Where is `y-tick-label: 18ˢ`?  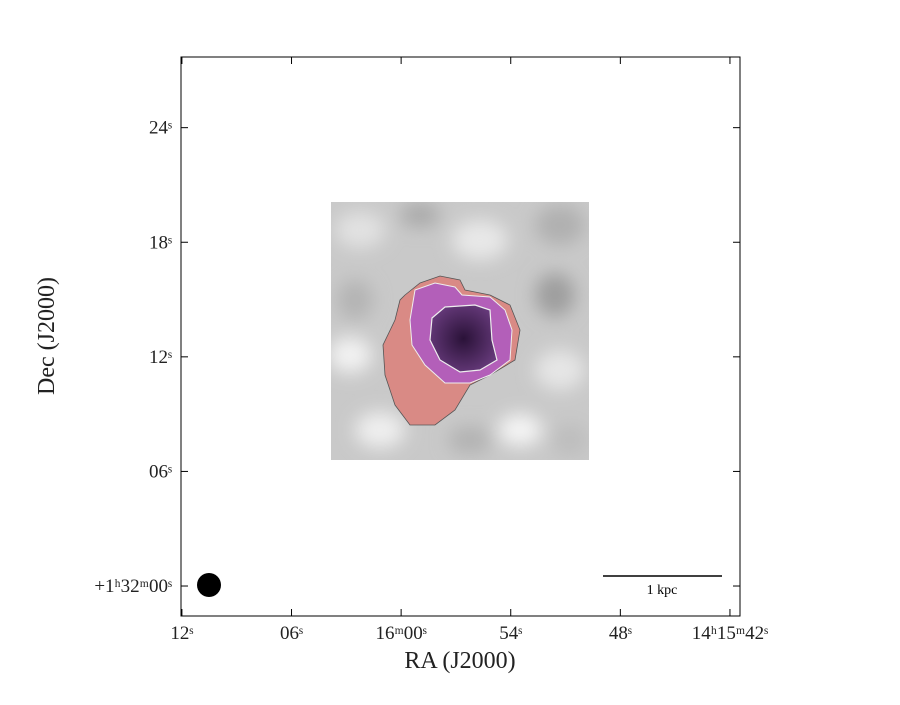
y-tick-label: 18ˢ is located at coordinates (160, 242).